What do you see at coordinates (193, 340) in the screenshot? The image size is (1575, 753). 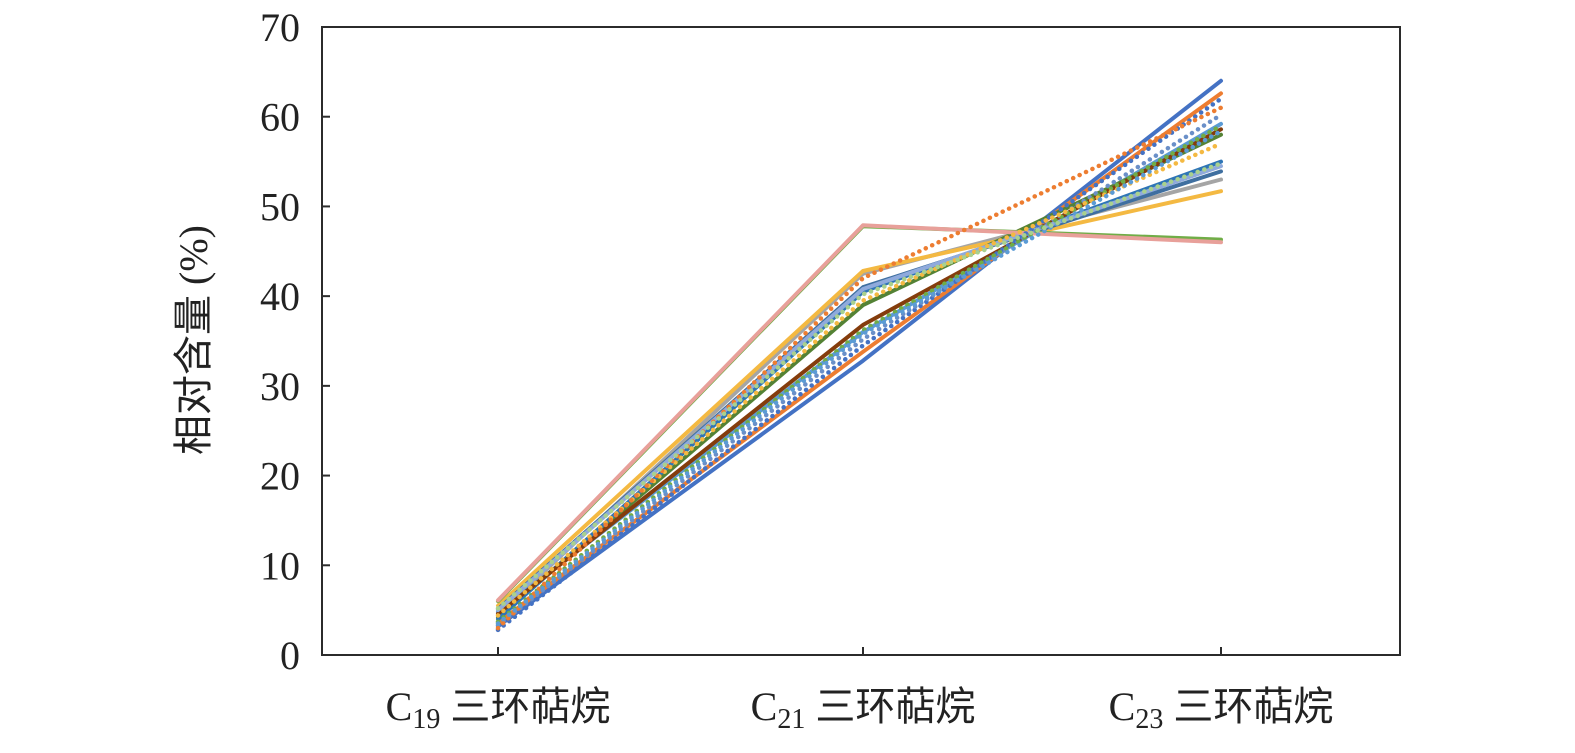 I see `y-axis-label: 相对含量 (%)` at bounding box center [193, 340].